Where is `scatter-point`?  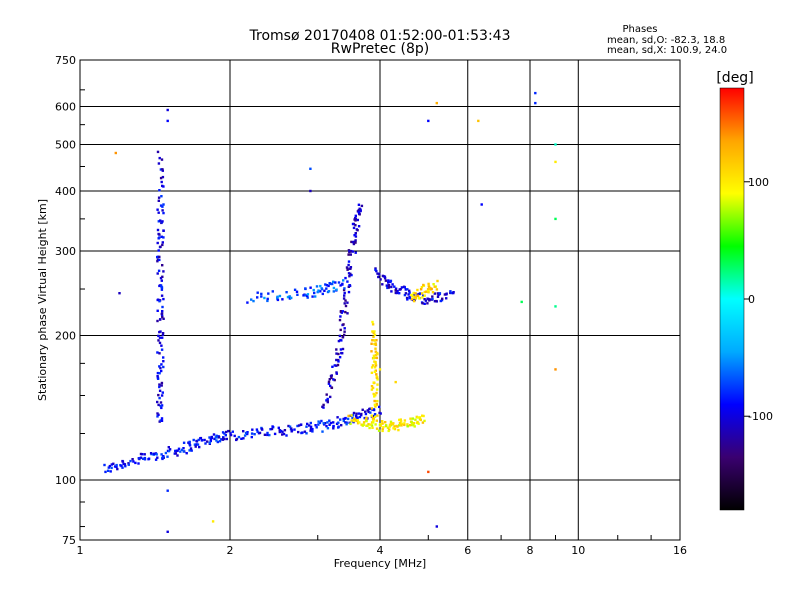 scatter-point is located at coordinates (213, 521).